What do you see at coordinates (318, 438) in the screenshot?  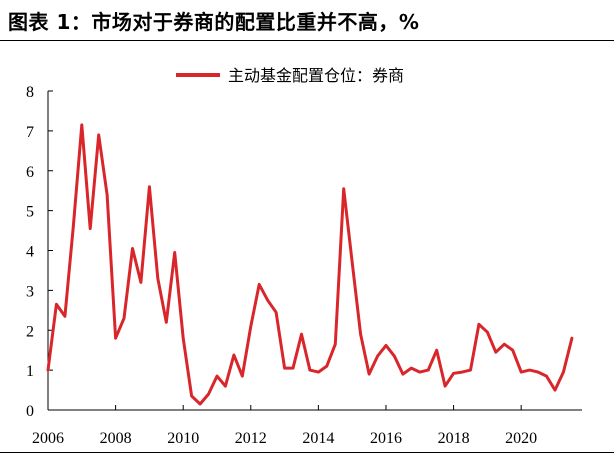 I see `x-tick-label: 2014` at bounding box center [318, 438].